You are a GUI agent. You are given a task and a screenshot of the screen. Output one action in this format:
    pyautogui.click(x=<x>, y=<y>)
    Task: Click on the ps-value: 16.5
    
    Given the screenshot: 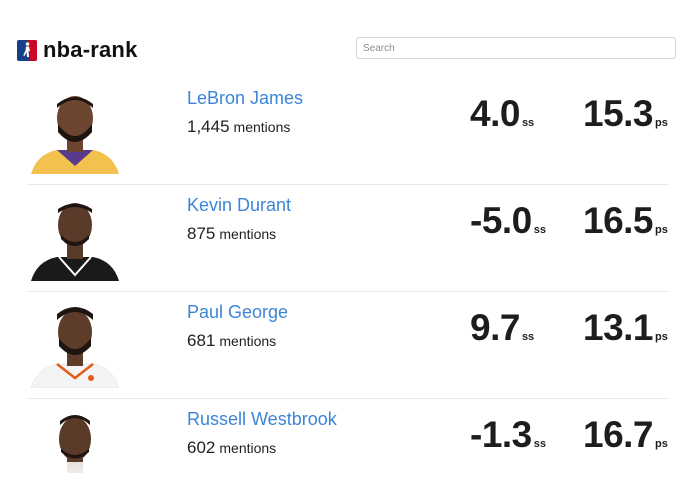 What is the action you would take?
    pyautogui.click(x=618, y=220)
    